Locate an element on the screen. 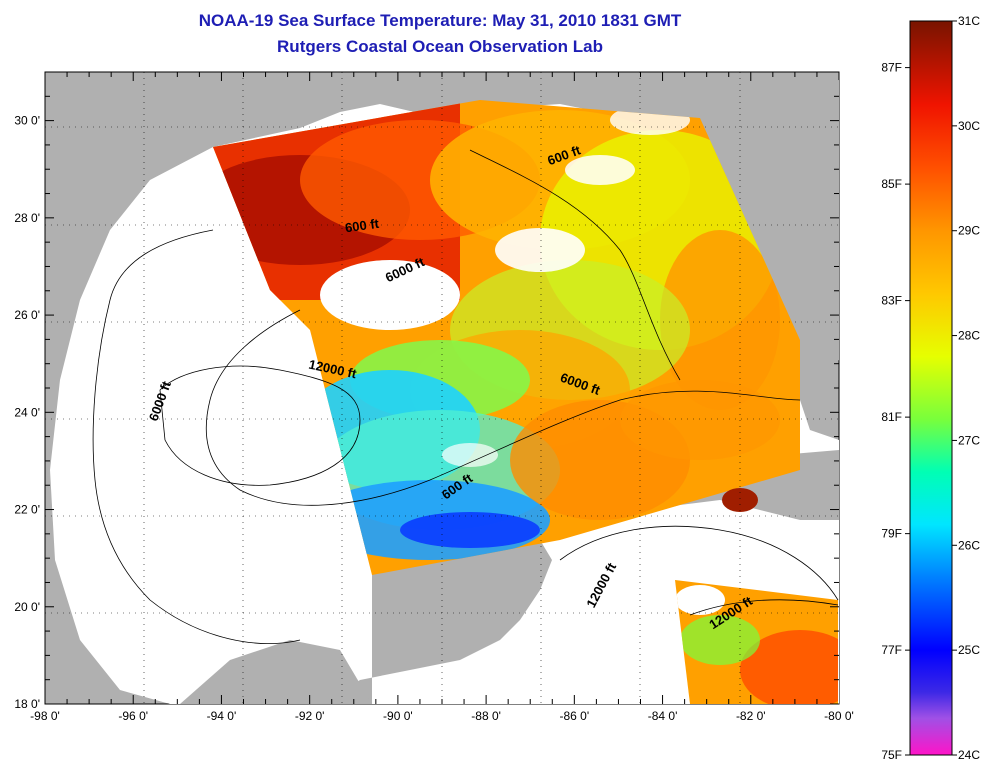  fahrenheit-label: 85F is located at coordinates (891, 184).